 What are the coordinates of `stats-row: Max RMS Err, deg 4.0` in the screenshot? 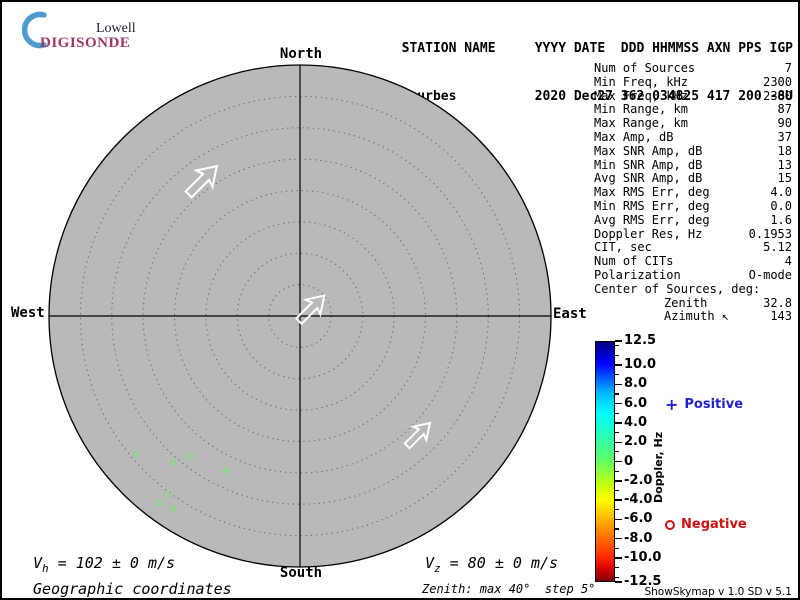 It's located at (693, 192).